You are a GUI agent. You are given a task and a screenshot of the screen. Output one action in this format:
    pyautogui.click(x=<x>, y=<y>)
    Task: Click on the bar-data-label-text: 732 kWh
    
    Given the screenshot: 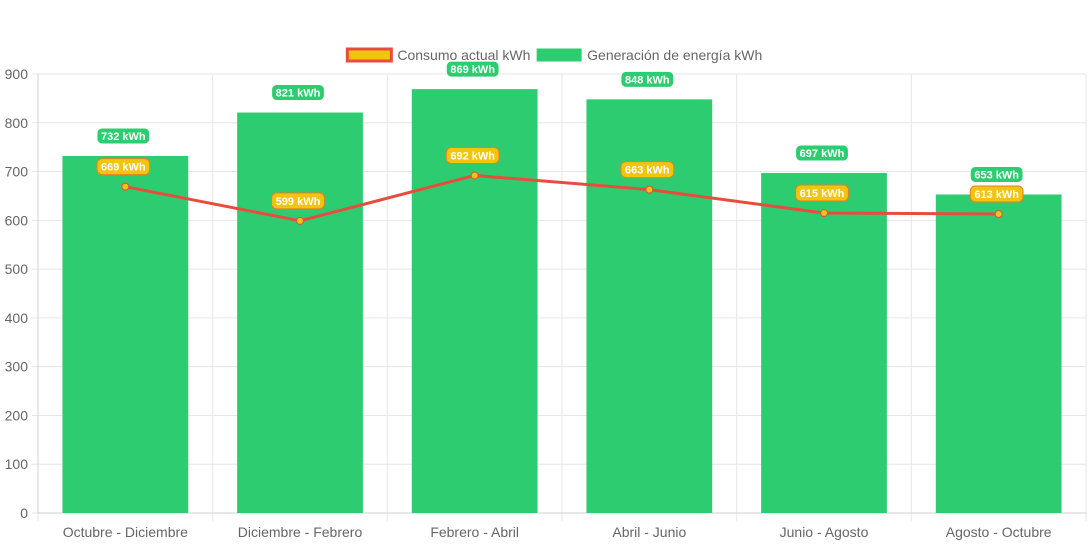 What is the action you would take?
    pyautogui.click(x=123, y=137)
    